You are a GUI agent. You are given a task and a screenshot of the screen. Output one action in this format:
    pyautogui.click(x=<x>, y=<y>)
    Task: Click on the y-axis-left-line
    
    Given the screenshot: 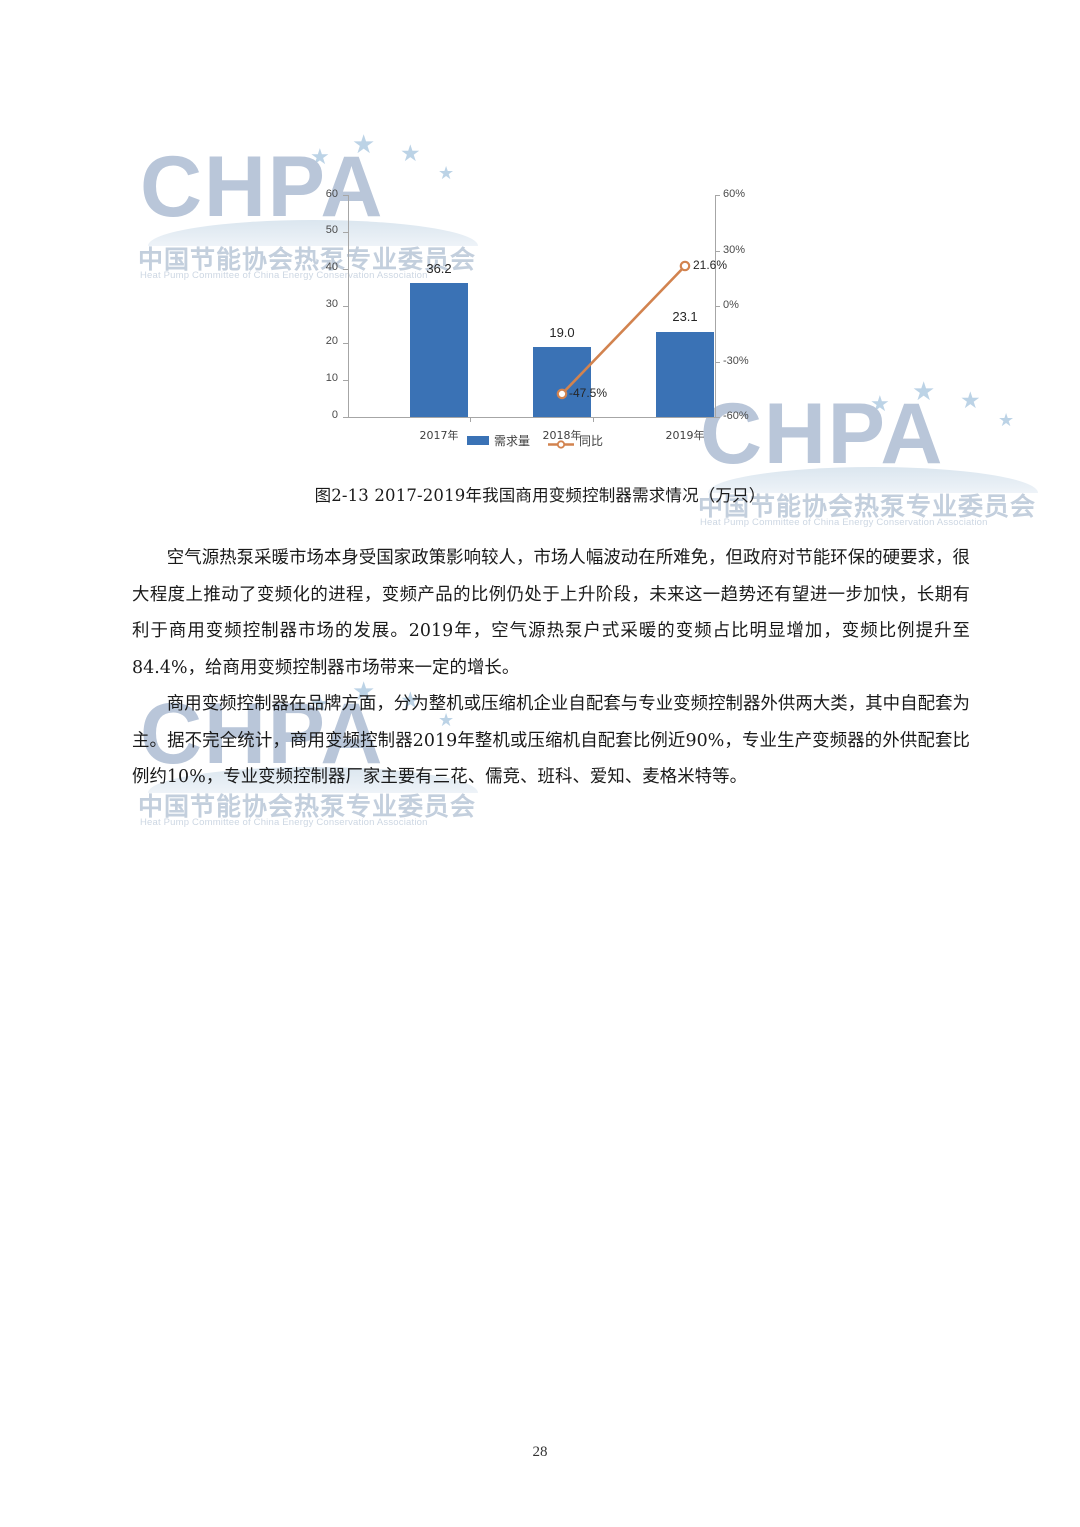 What is the action you would take?
    pyautogui.click(x=348, y=306)
    